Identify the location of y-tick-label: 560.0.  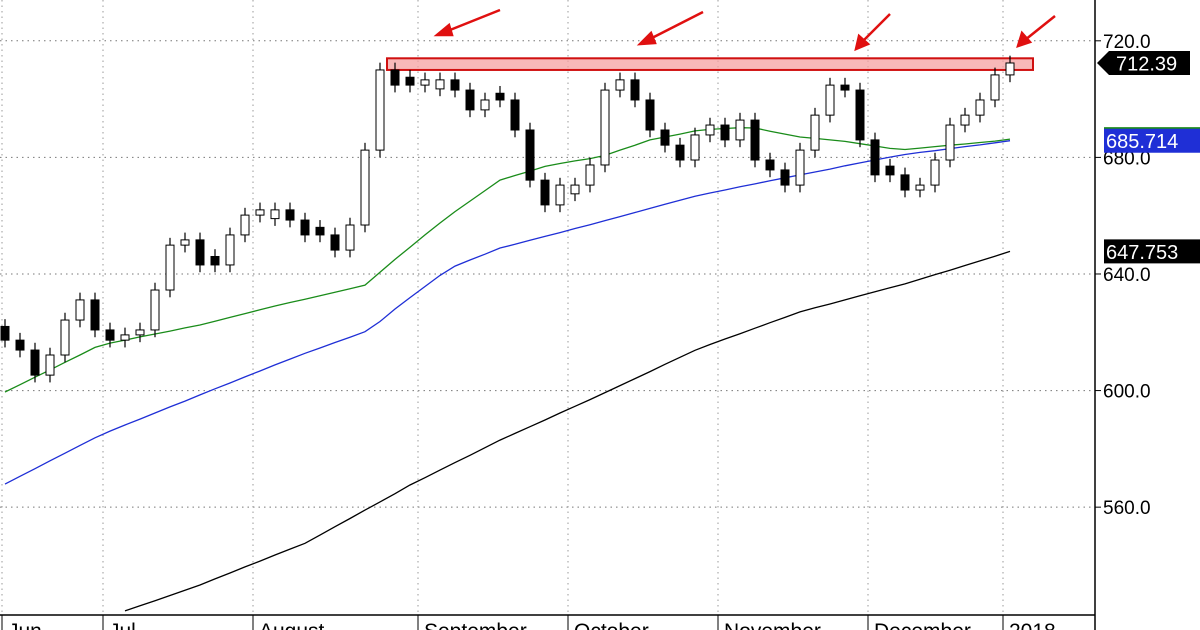
(1127, 508).